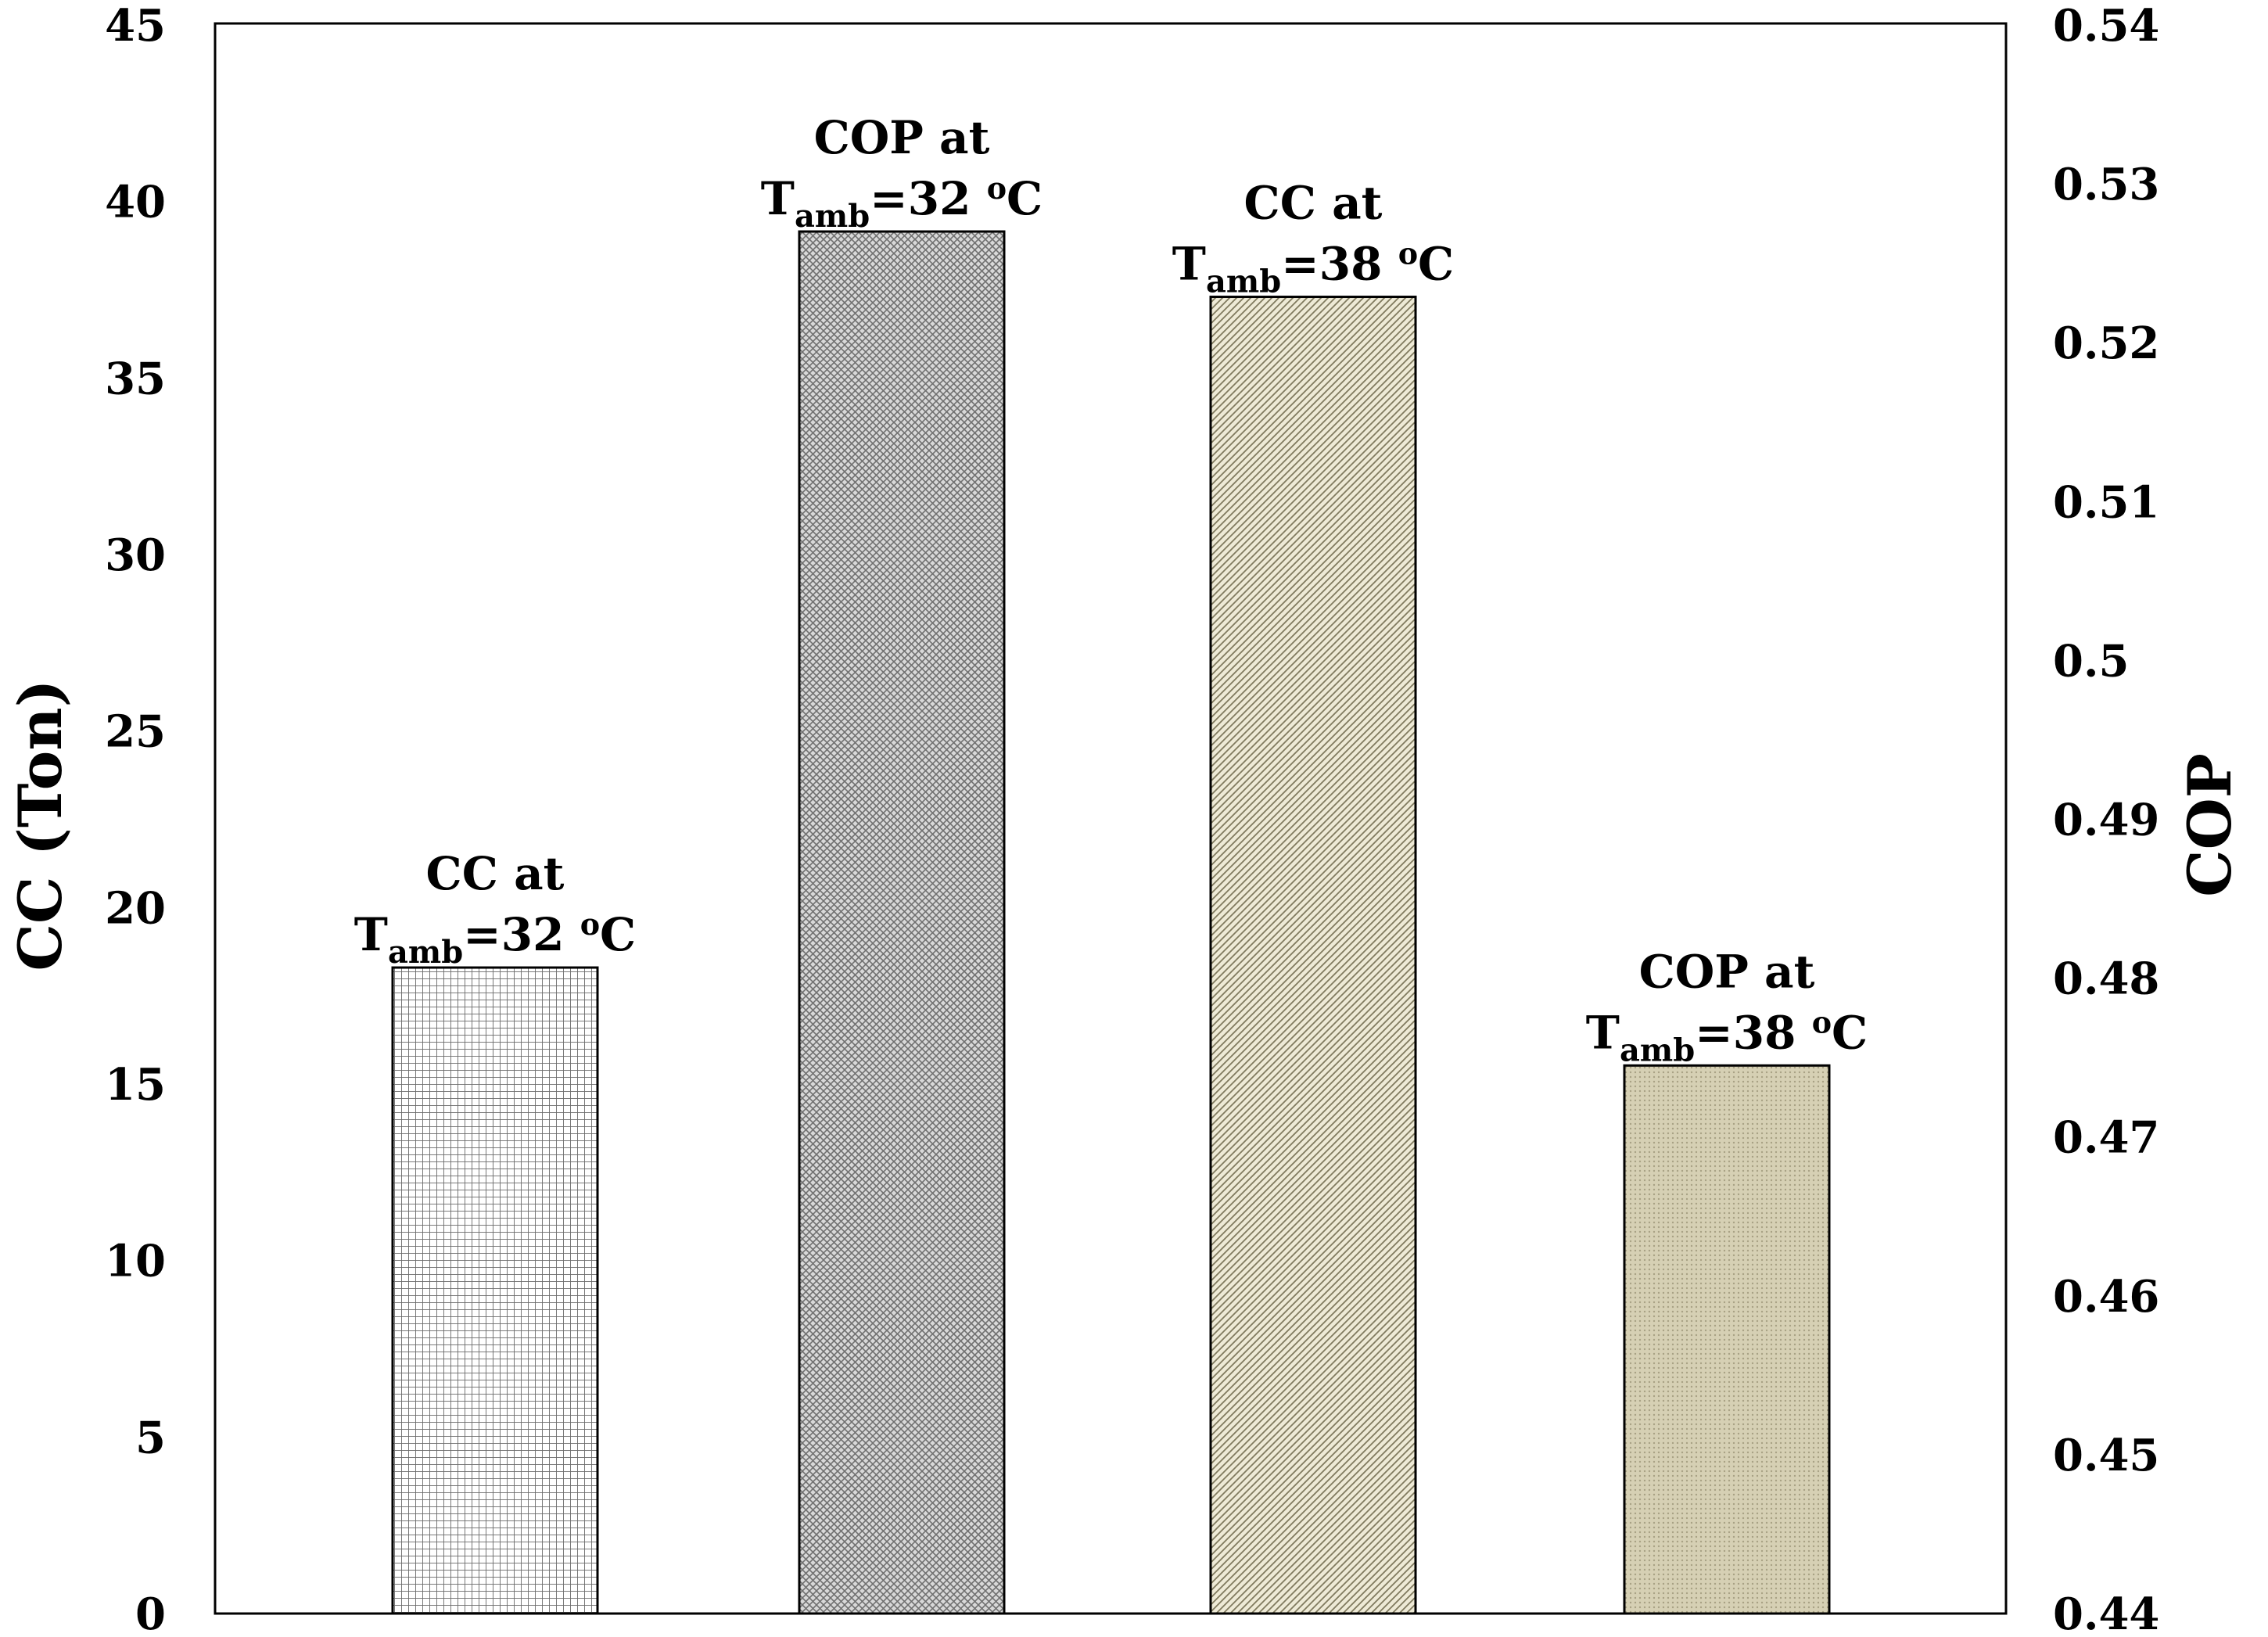 Image resolution: width=2268 pixels, height=1637 pixels. Describe the element at coordinates (2106, 1297) in the screenshot. I see `right-tick-label: 0.46` at that location.